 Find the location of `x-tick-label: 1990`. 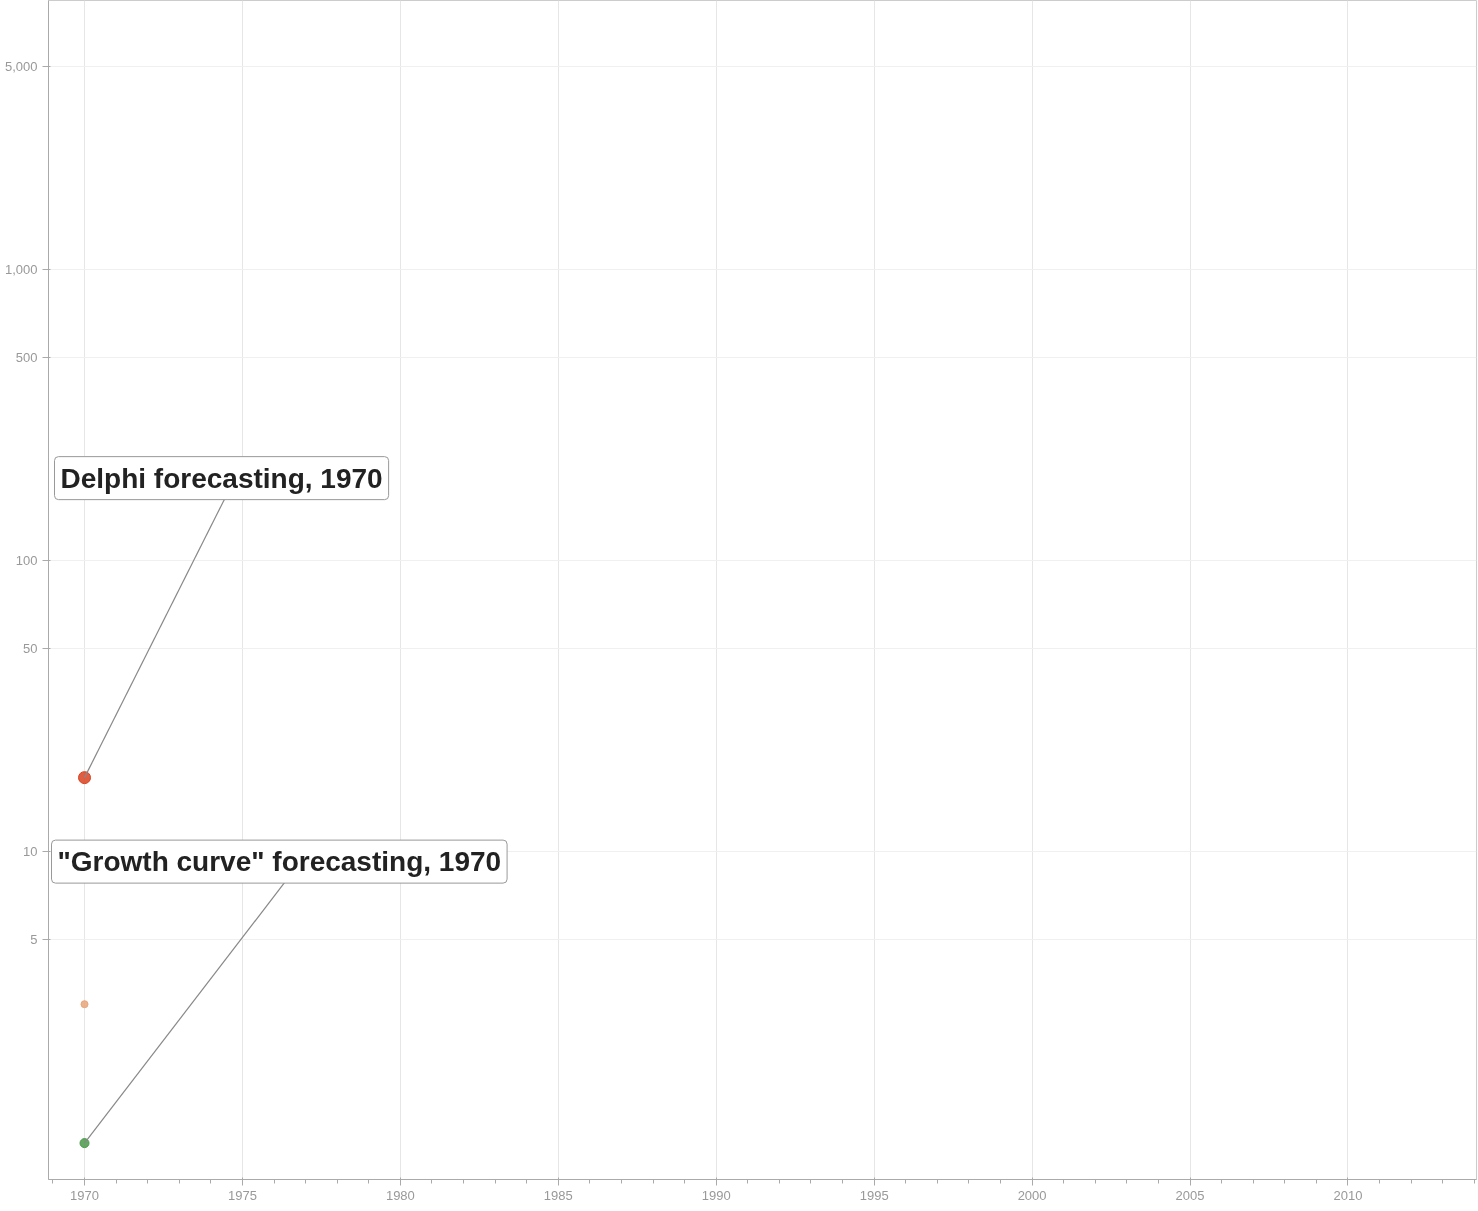

x-tick-label: 1990 is located at coordinates (716, 1195).